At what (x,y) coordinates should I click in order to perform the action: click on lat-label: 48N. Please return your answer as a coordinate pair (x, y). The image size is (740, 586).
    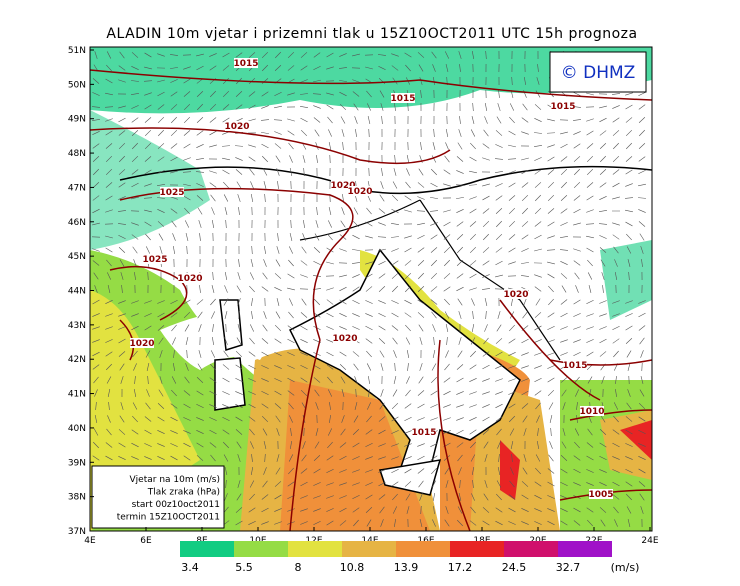
    Looking at the image, I should click on (77, 154).